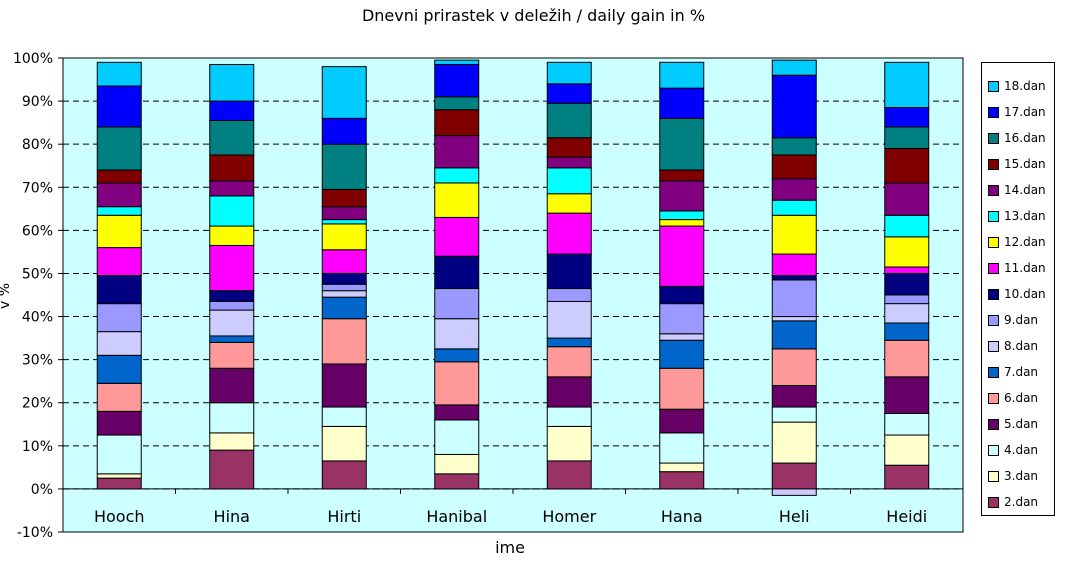 This screenshot has height=566, width=1067. I want to click on legend-item-14.dan: 14.dan, so click(1017, 190).